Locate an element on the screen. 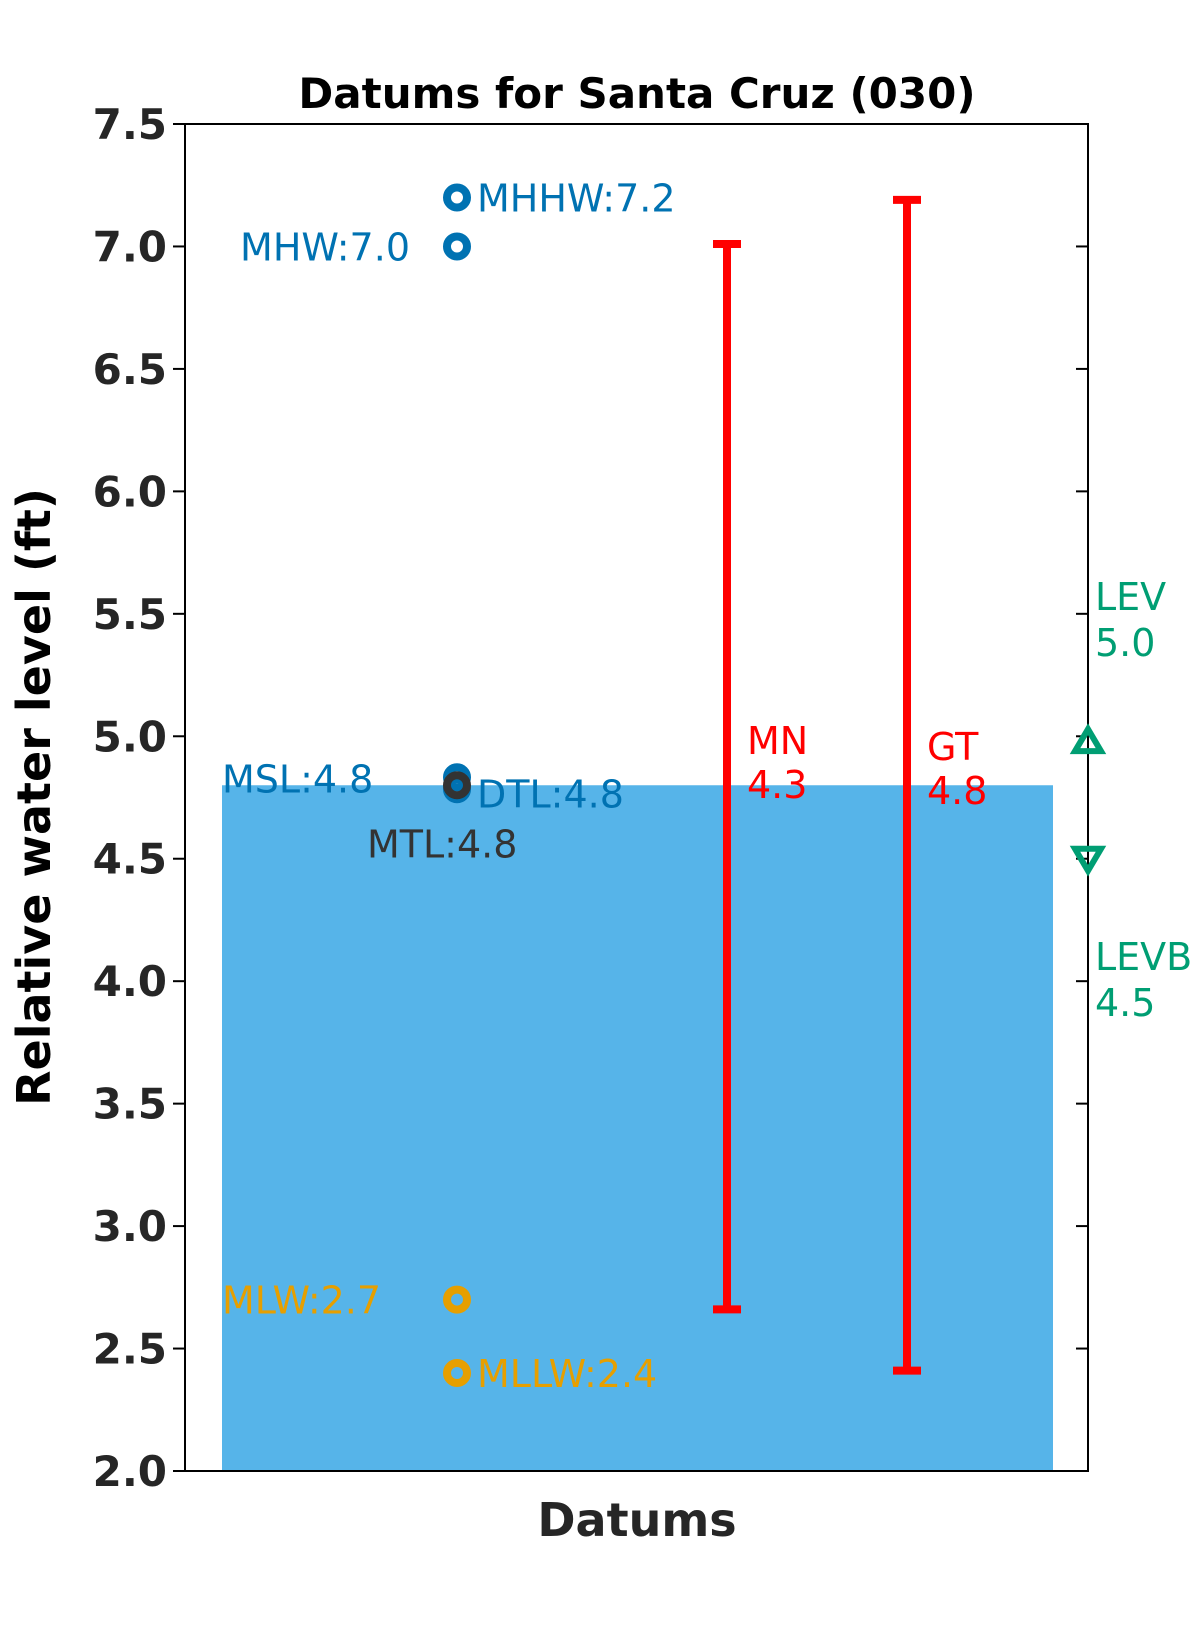 This screenshot has width=1200, height=1650. y-tick-label: 7.0 is located at coordinates (130, 246).